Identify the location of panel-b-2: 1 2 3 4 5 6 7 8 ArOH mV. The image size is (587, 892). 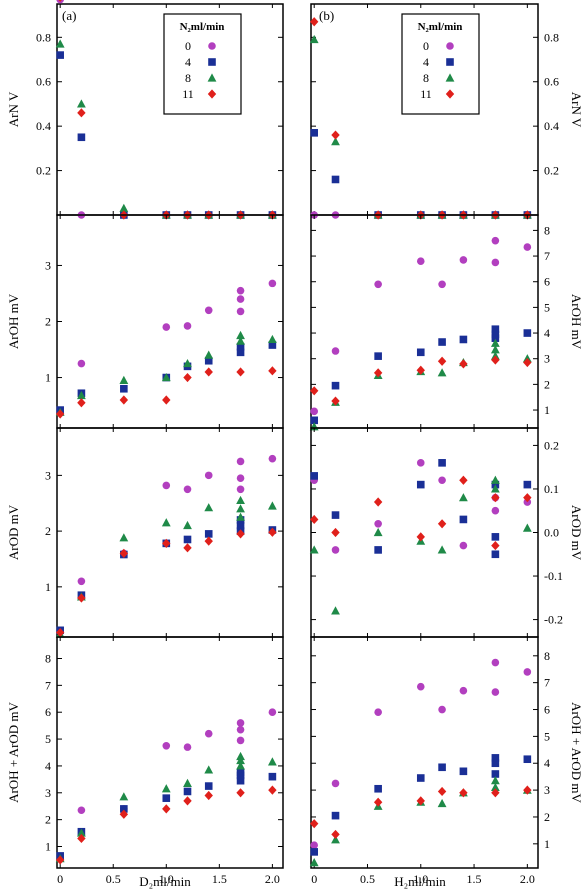
(446, 322).